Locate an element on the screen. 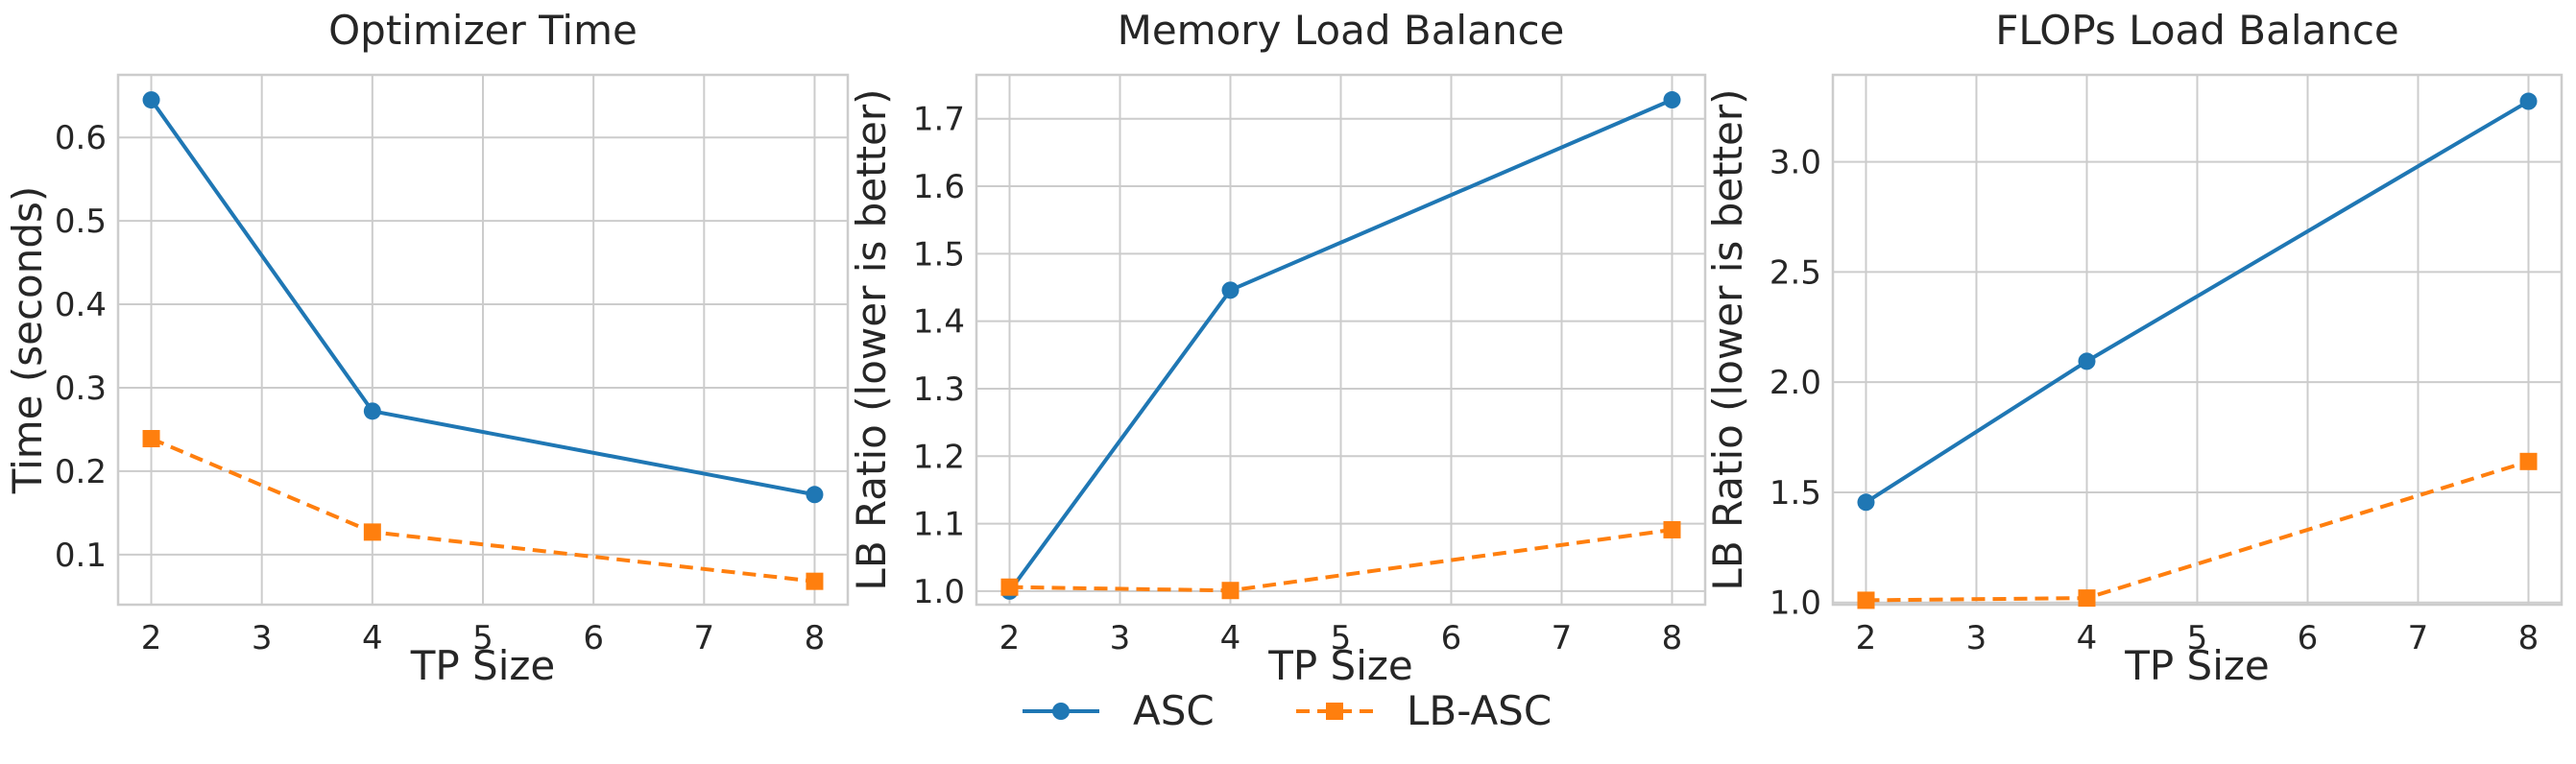 The image size is (2576, 764). y-tick-label: 0.5 is located at coordinates (81, 222).